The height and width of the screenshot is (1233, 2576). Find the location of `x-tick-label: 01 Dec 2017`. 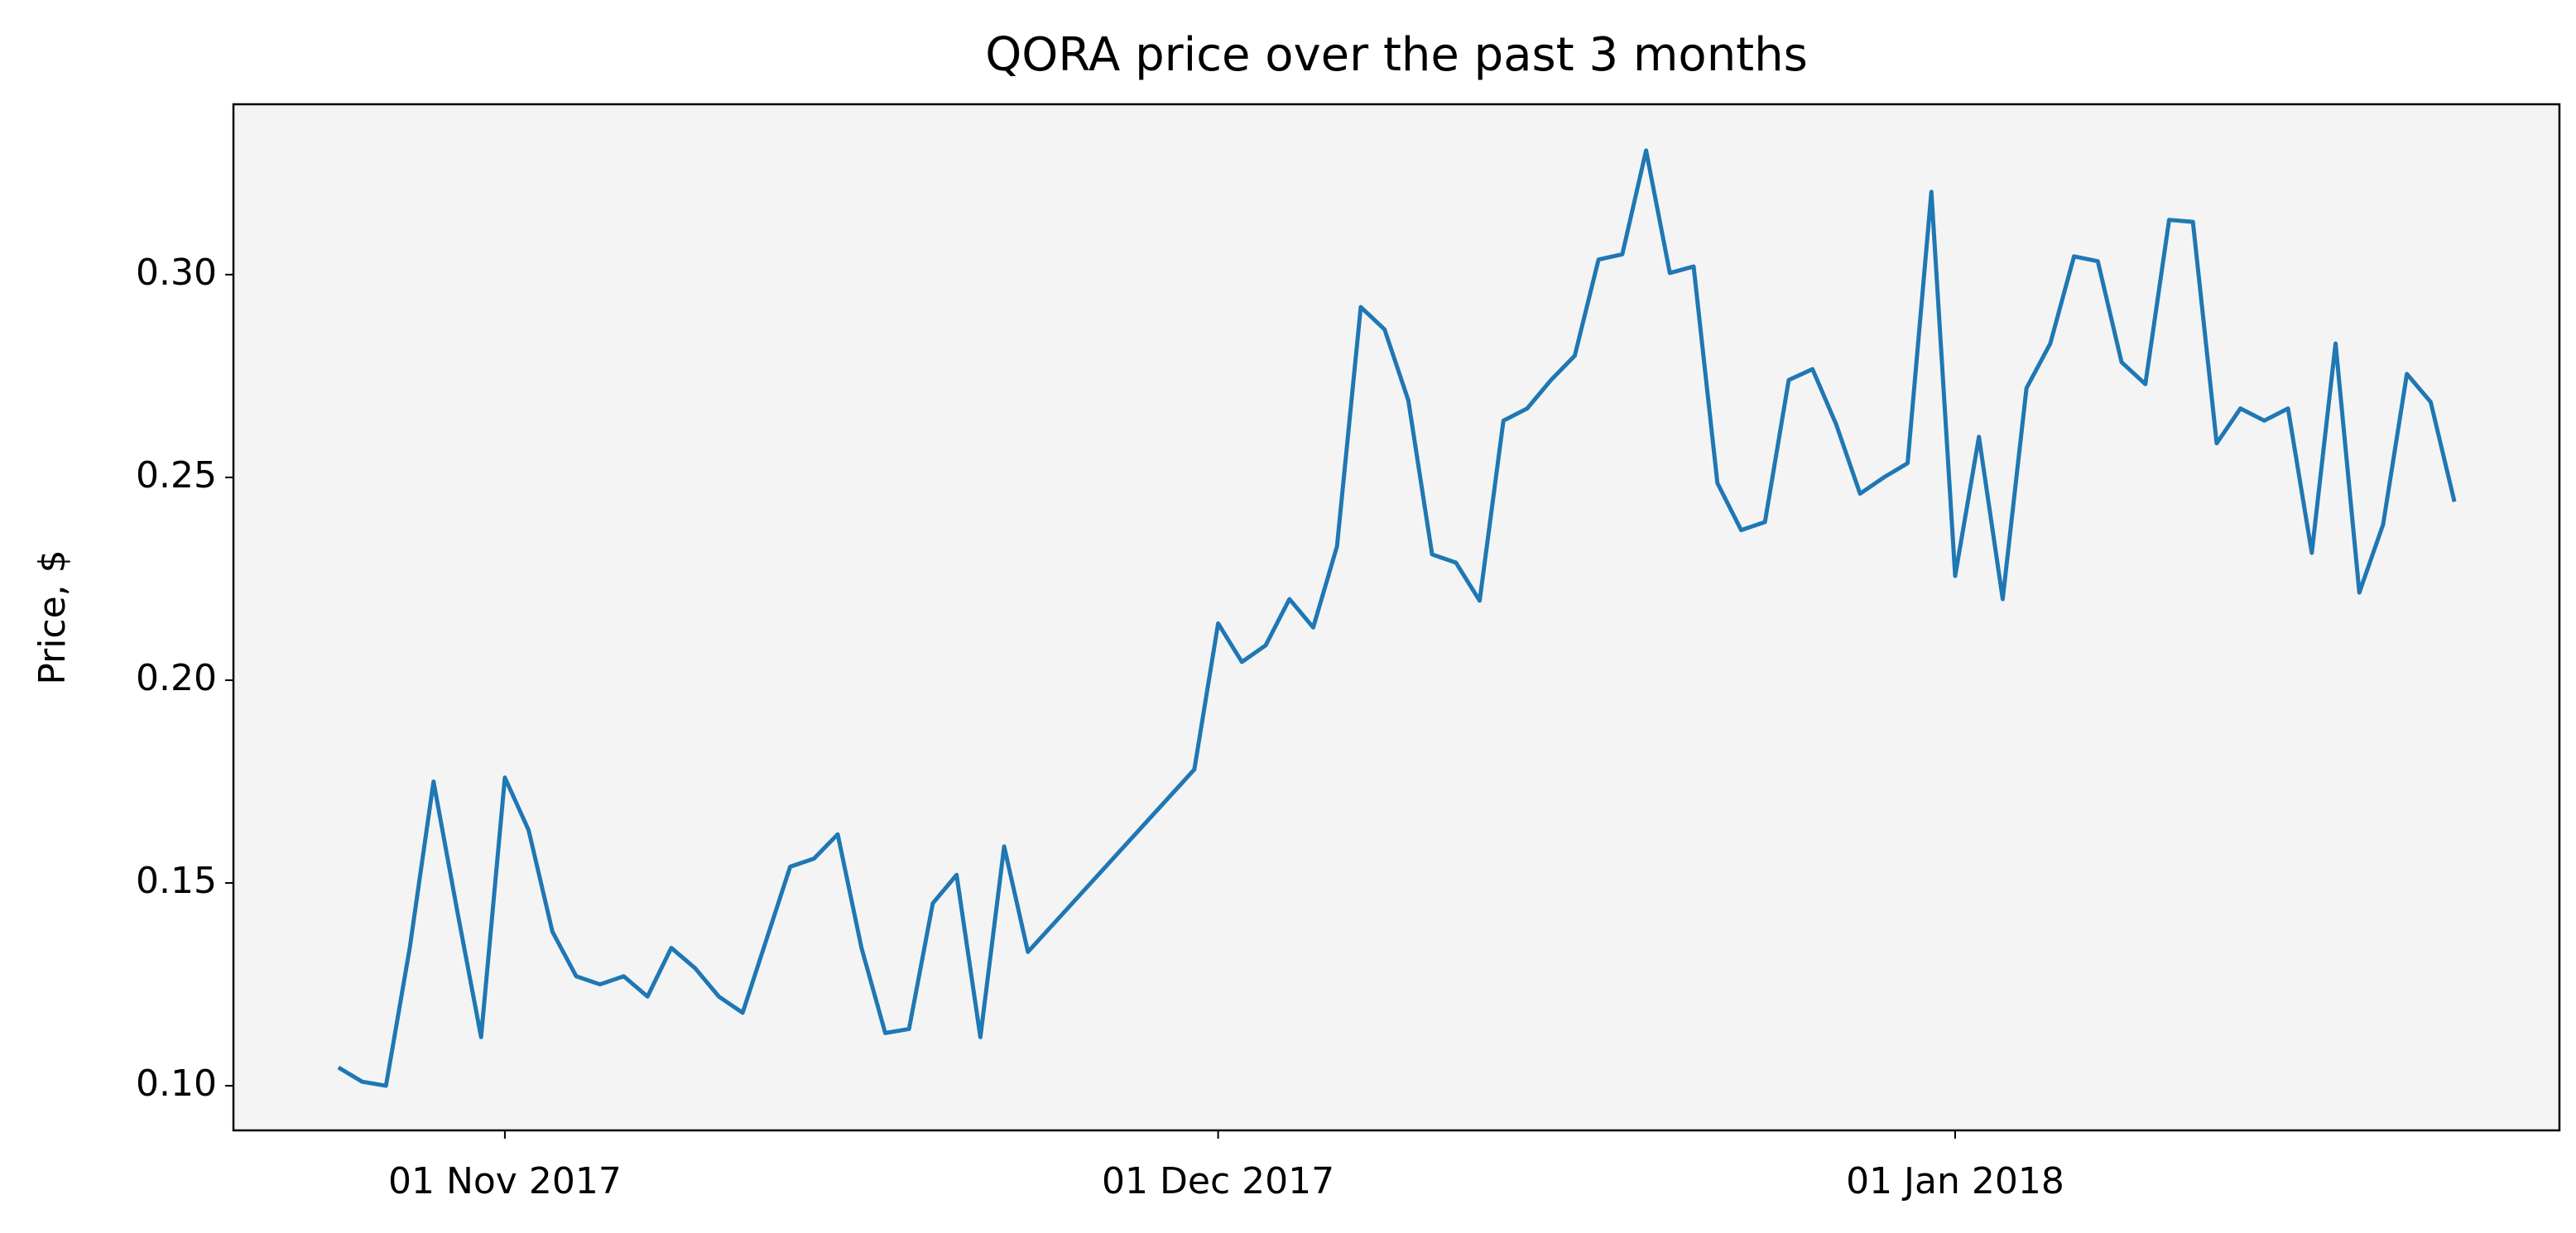

x-tick-label: 01 Dec 2017 is located at coordinates (1218, 1181).